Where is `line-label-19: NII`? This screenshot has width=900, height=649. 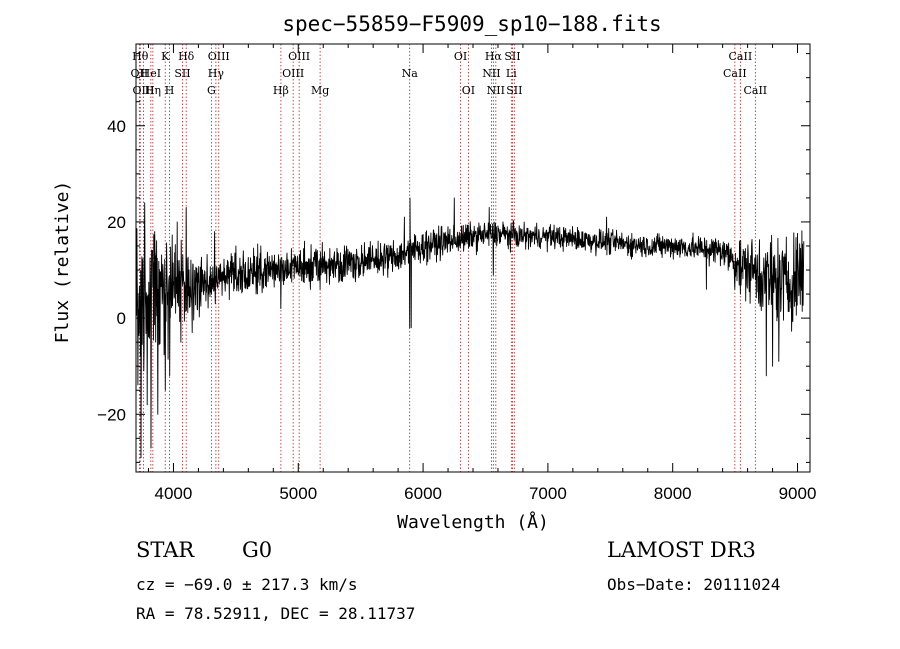 line-label-19: NII is located at coordinates (491, 73).